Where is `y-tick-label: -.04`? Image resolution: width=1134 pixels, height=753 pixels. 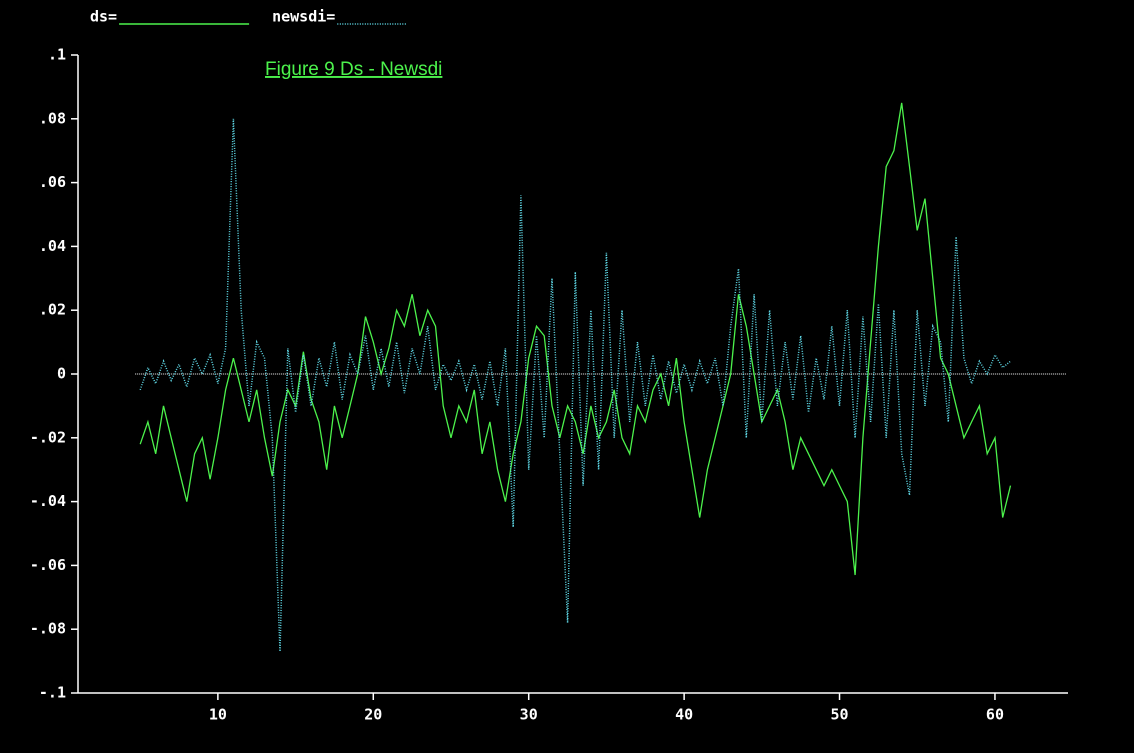
y-tick-label: -.04 is located at coordinates (48, 501).